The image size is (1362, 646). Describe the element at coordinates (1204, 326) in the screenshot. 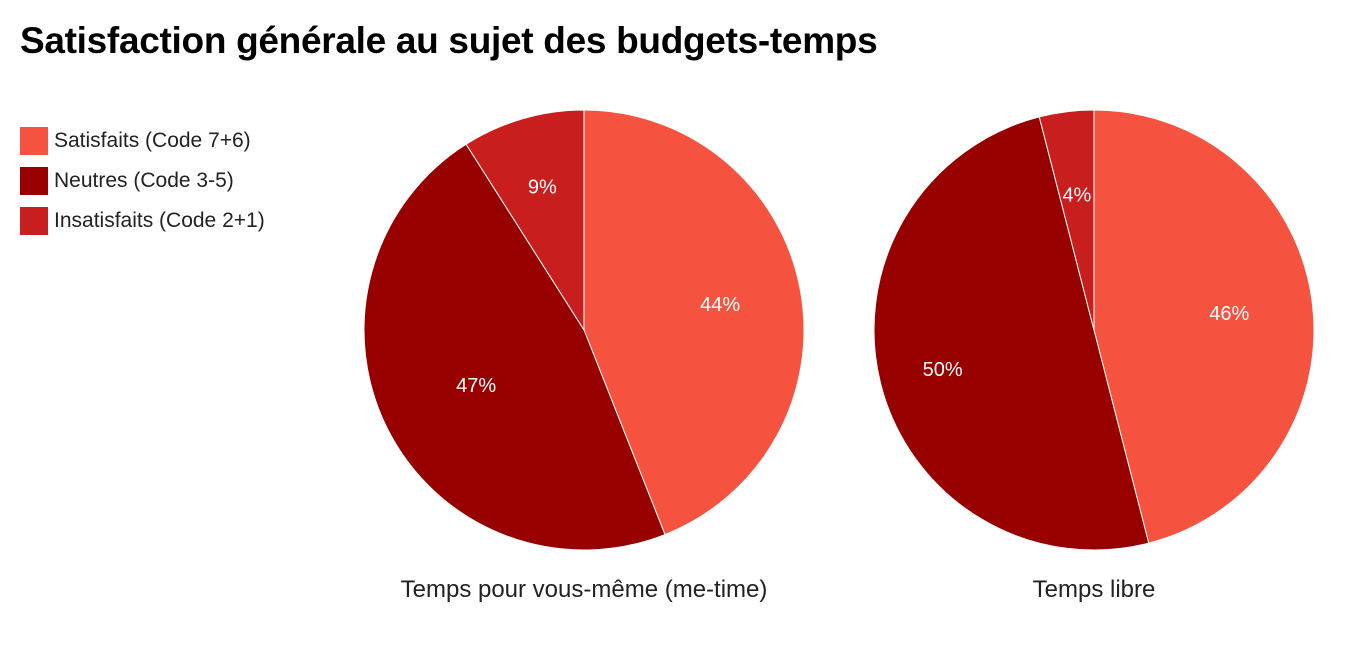

I see `pie-slice-temps-libre-satisfied` at that location.